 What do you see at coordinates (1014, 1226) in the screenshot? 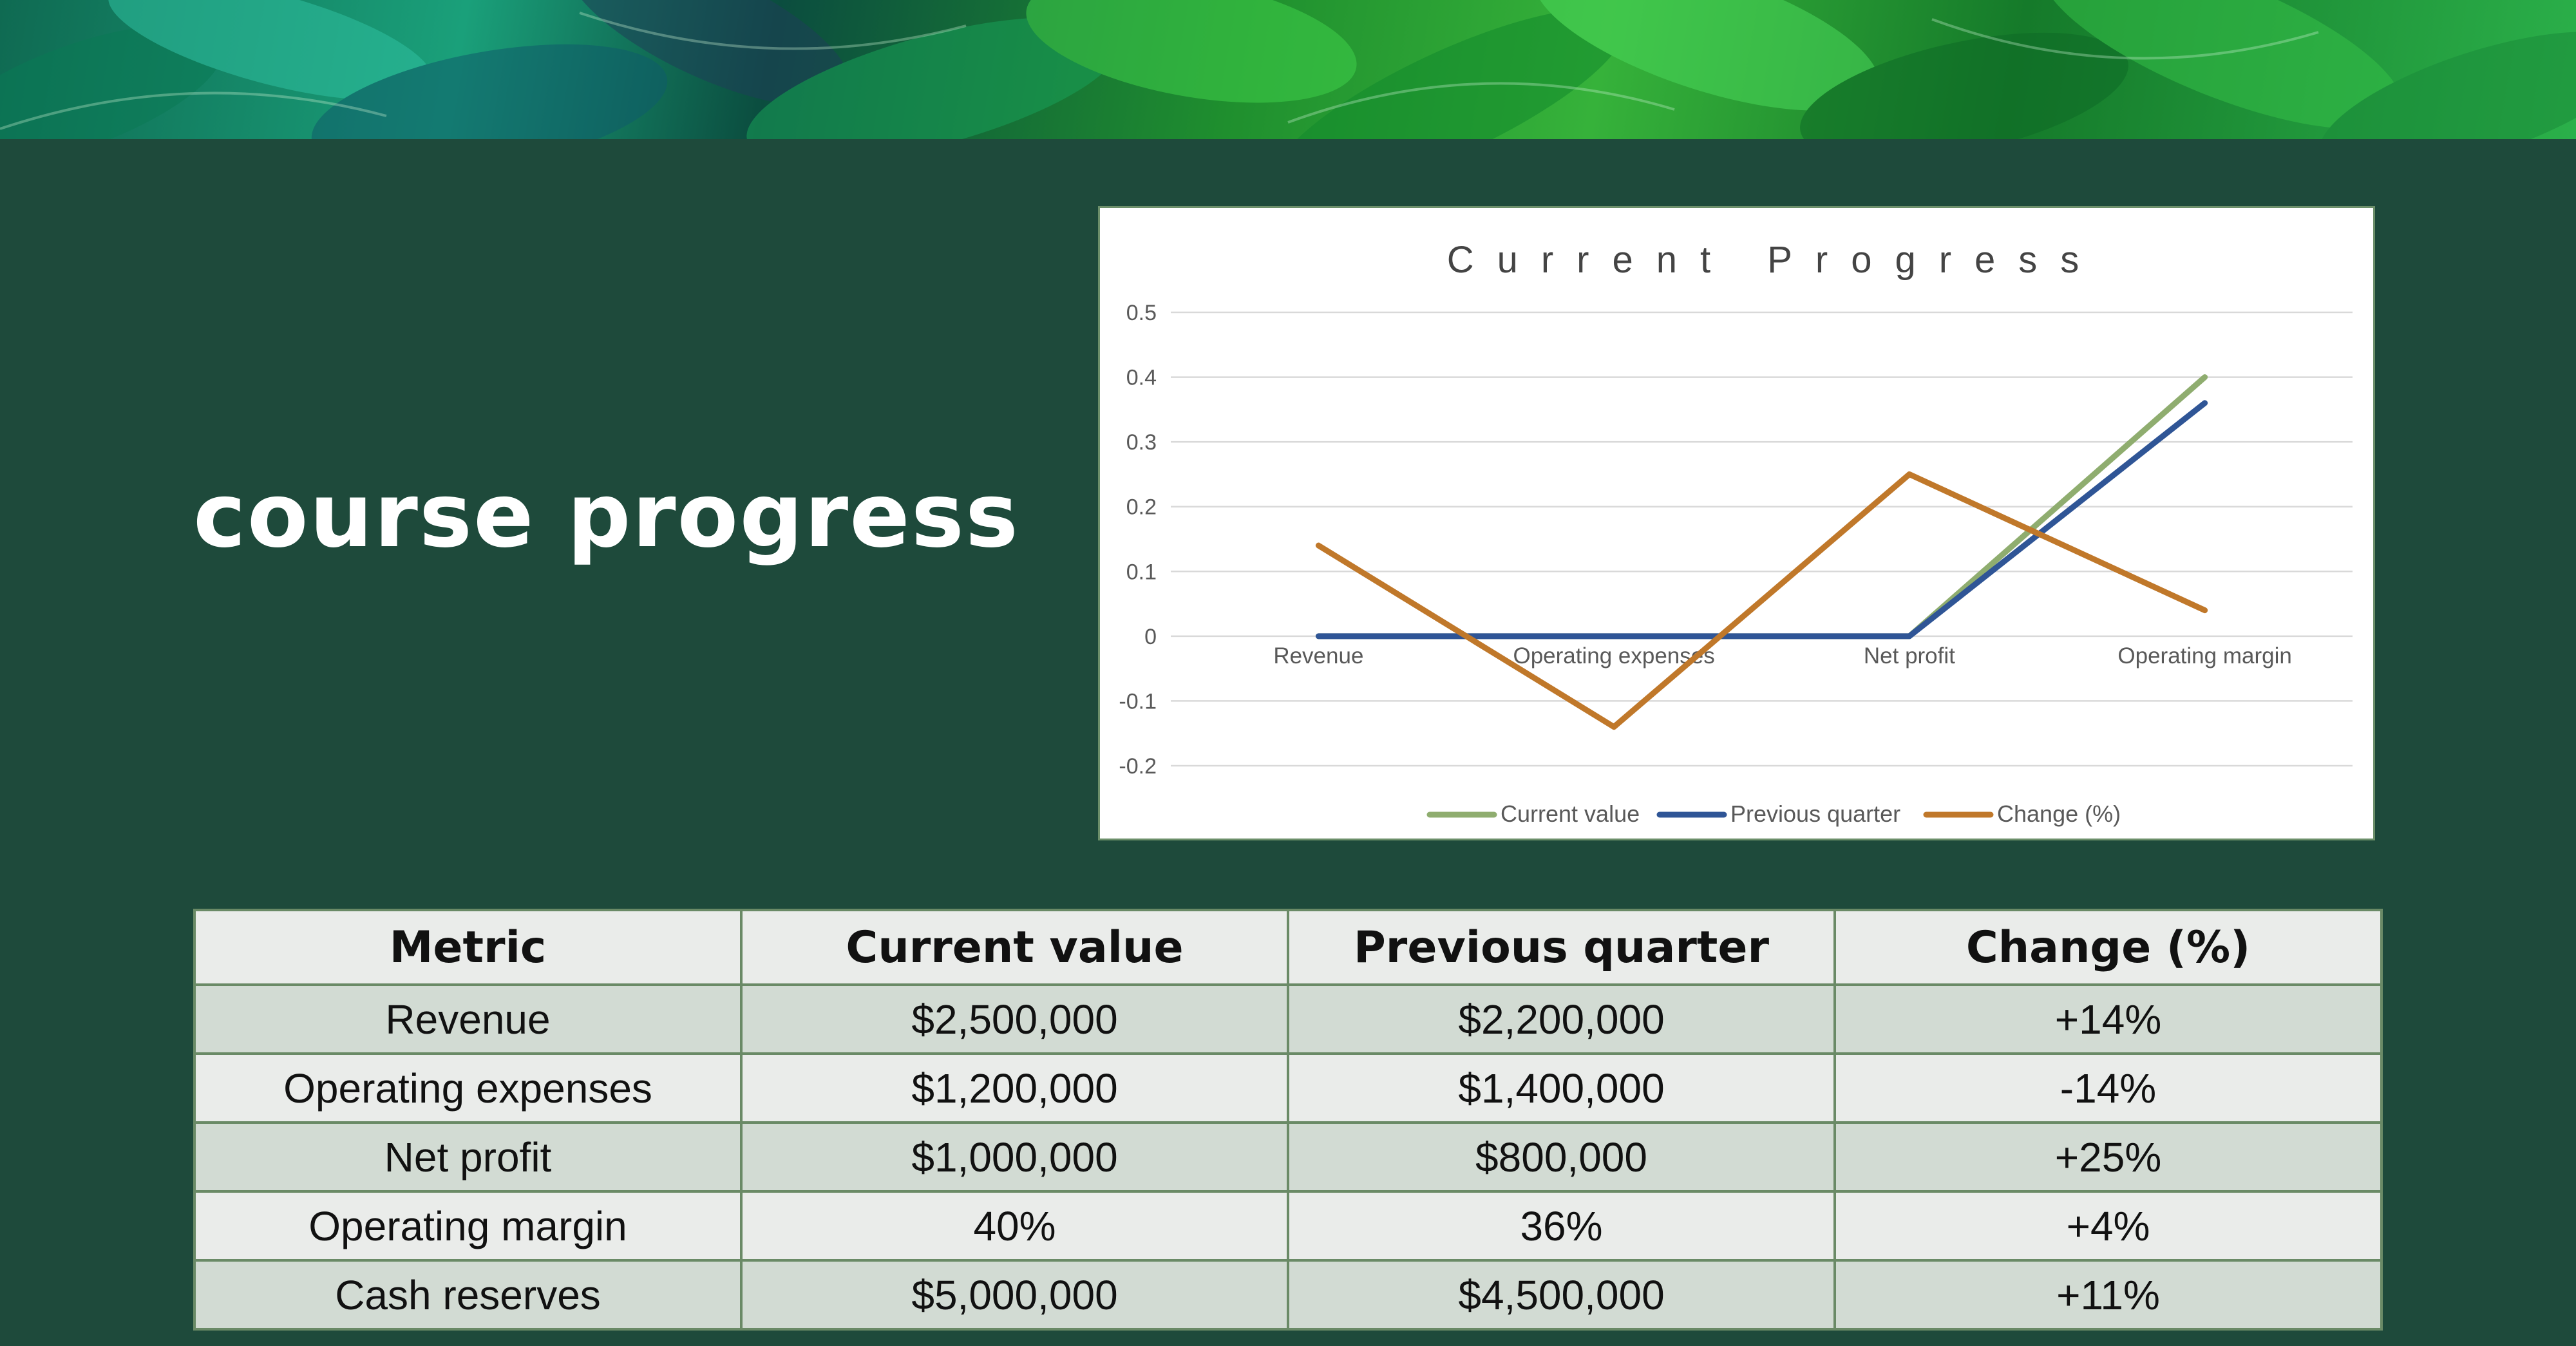
I see `table-cell: 40%` at bounding box center [1014, 1226].